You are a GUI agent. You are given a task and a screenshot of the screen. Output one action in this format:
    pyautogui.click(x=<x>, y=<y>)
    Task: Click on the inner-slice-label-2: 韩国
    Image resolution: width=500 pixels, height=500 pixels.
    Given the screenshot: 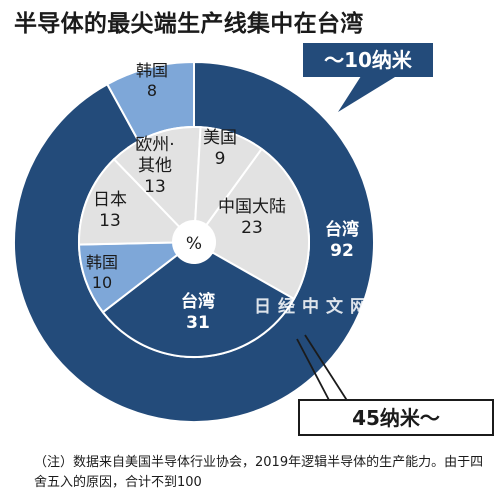 What is the action you would take?
    pyautogui.click(x=102, y=262)
    